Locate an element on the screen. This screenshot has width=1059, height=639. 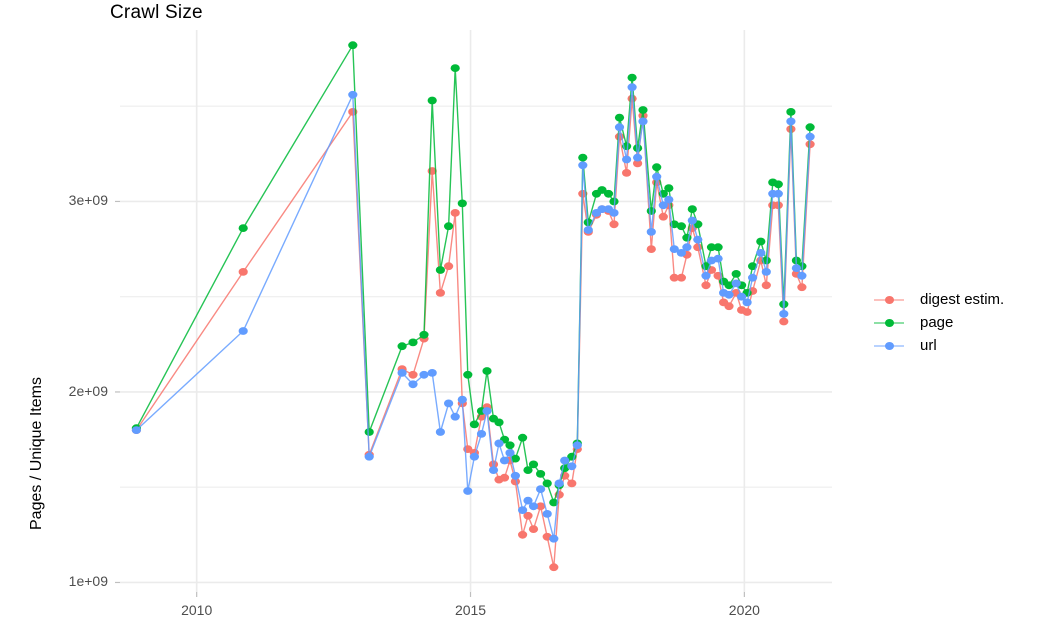
y-tick-label: 3e+09 is located at coordinates (88, 200).